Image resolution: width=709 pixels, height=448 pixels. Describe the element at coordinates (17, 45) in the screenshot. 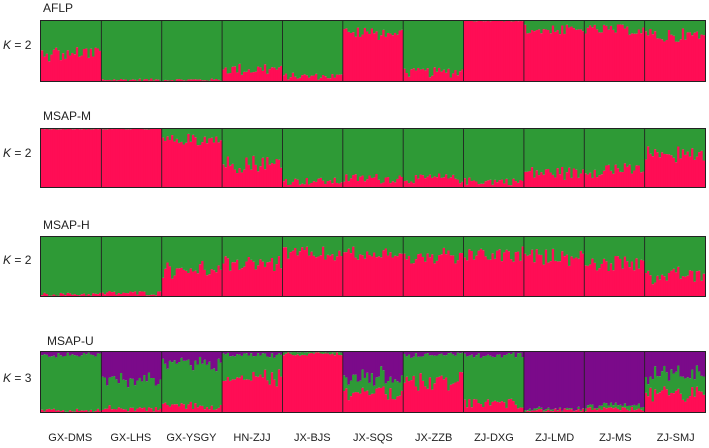

I see `k-label-aflp: K = 2` at that location.